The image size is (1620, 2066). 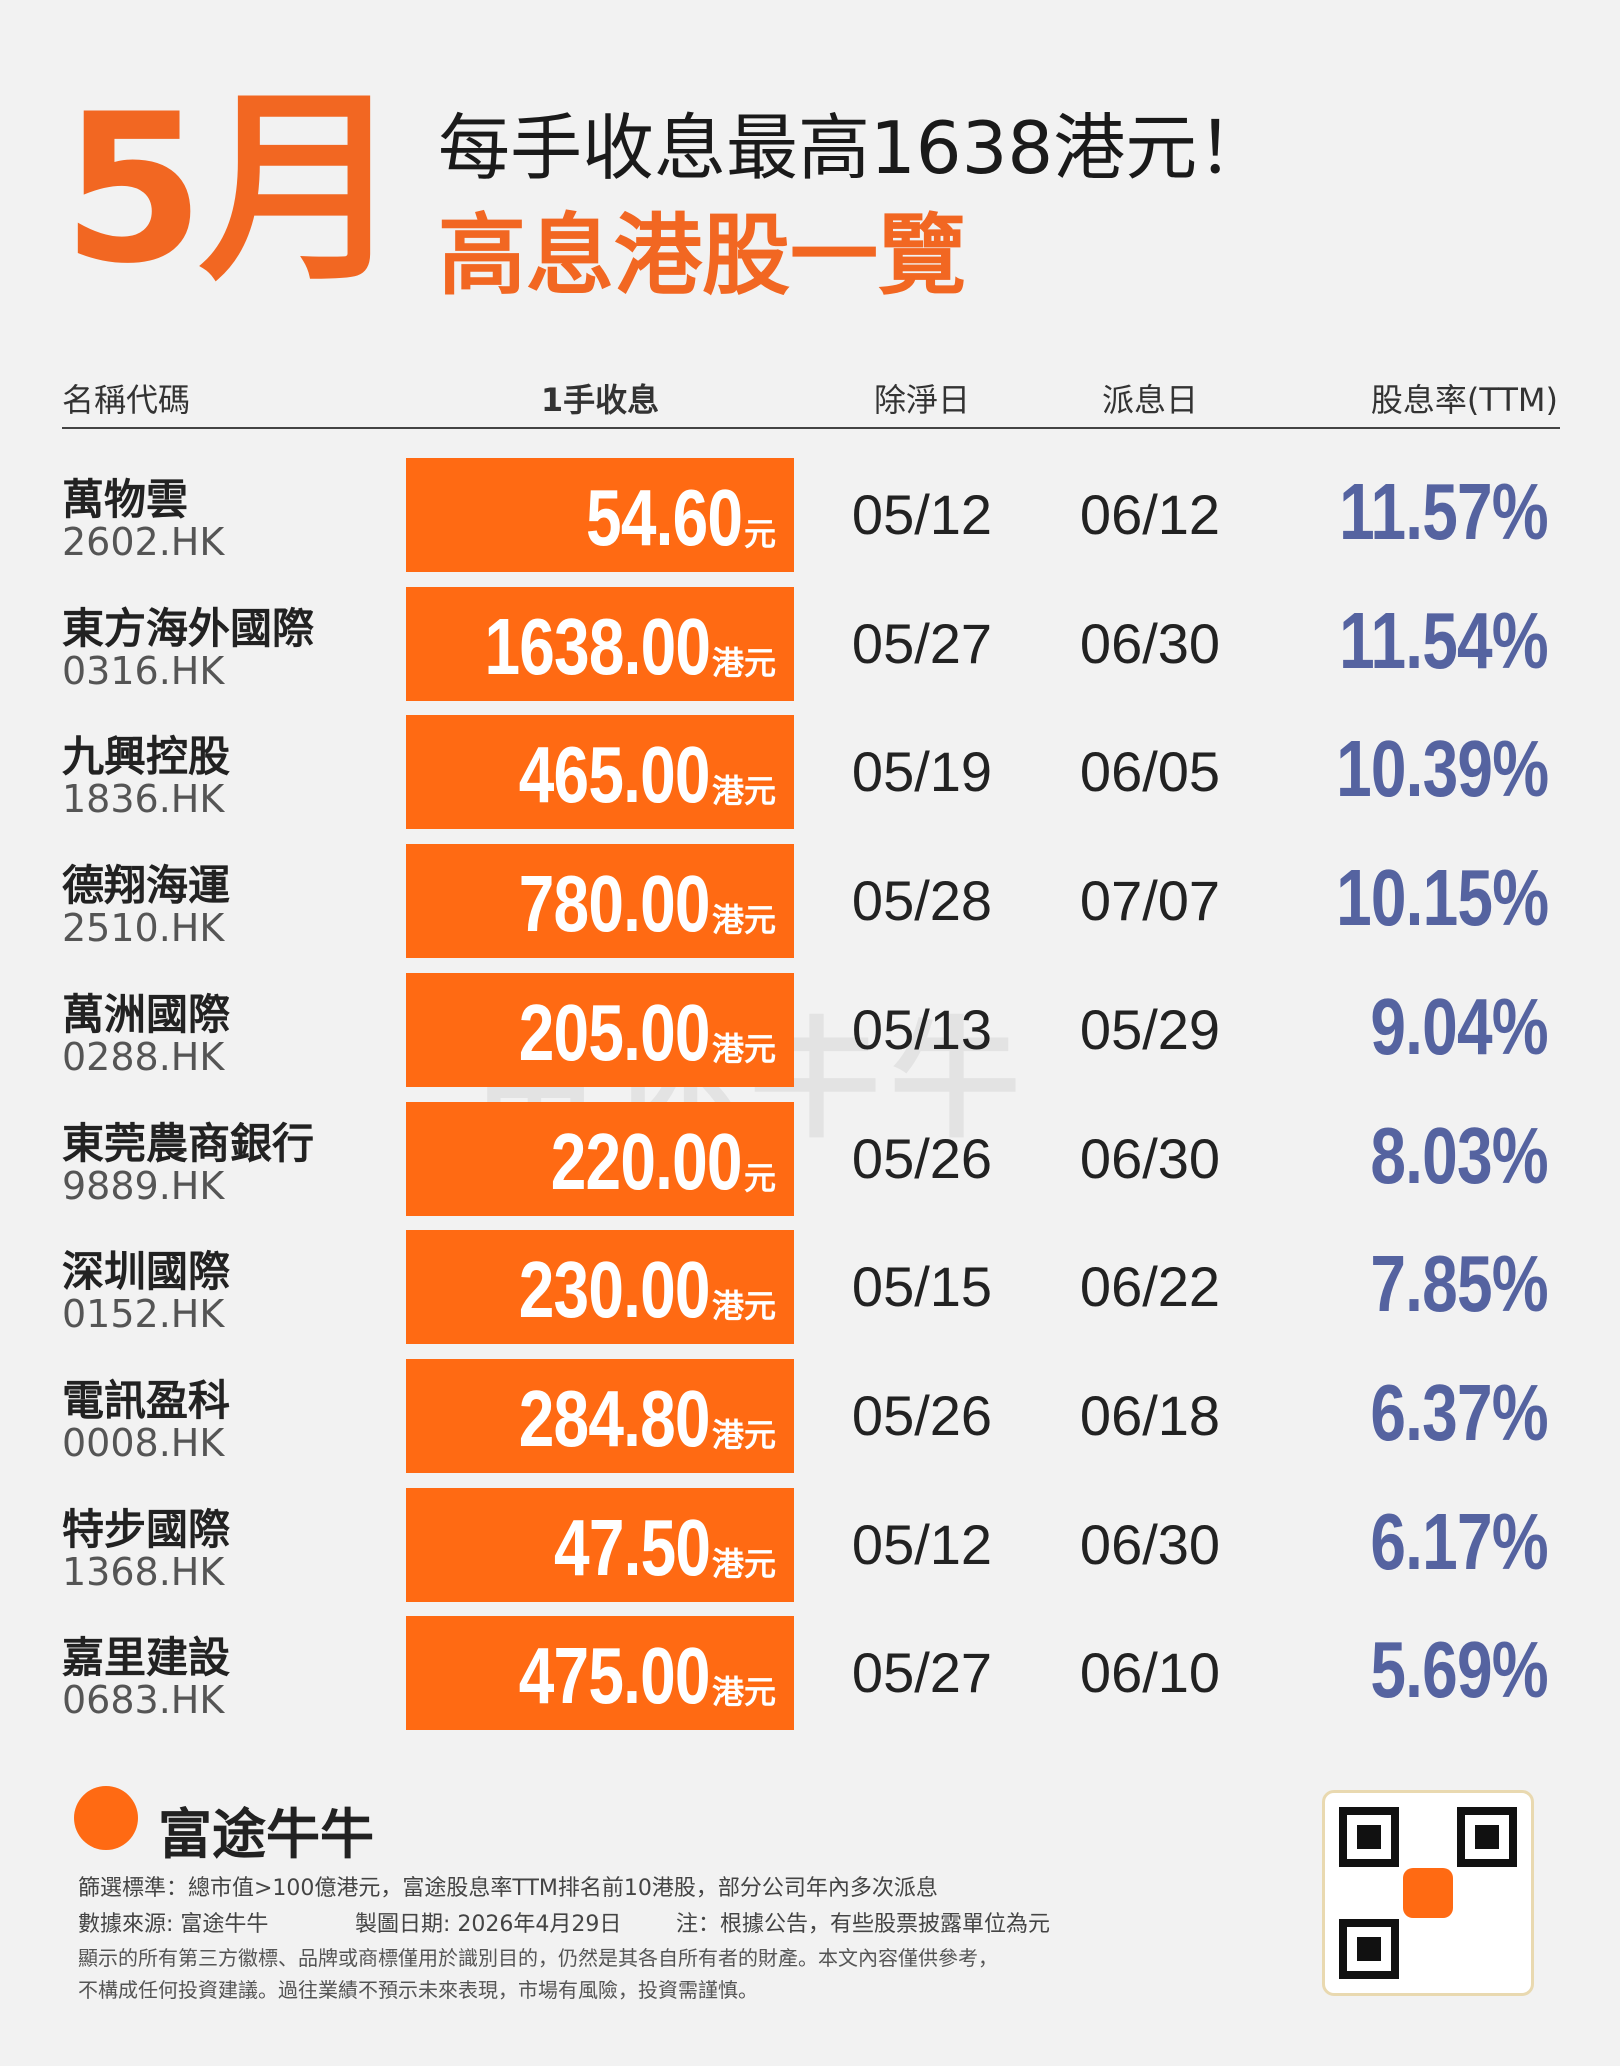 I want to click on dividend-box: 284.80 港元, so click(x=600, y=1415).